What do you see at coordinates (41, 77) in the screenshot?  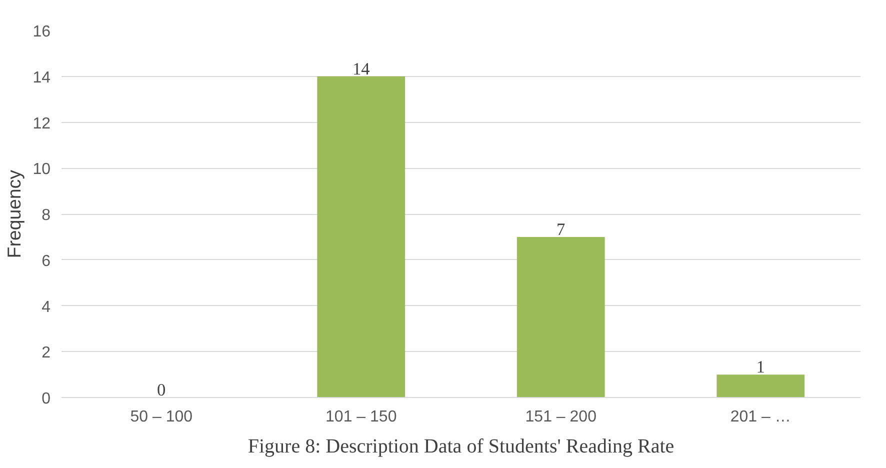 I see `y-tick-label: 14` at bounding box center [41, 77].